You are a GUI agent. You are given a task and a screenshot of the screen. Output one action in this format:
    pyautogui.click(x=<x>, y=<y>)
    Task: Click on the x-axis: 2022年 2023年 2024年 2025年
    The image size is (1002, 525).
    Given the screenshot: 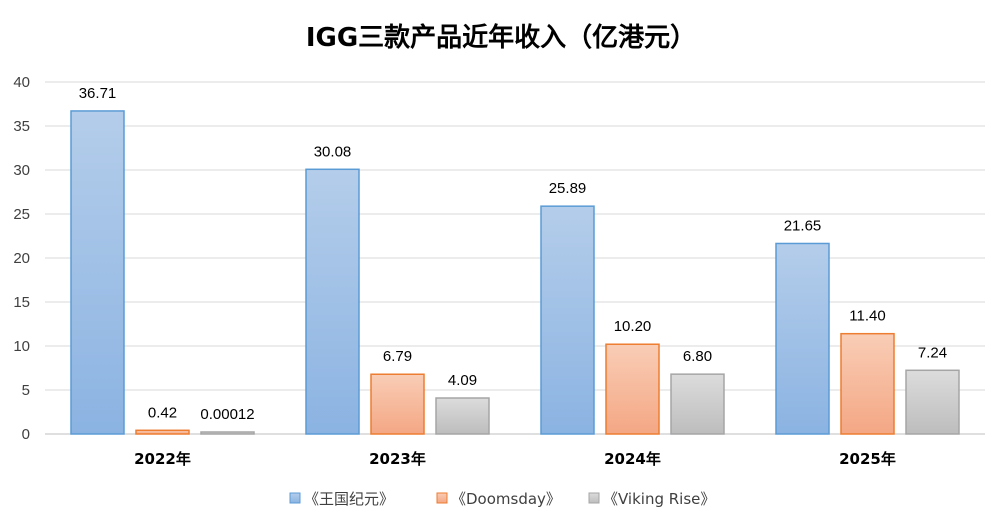 What is the action you would take?
    pyautogui.click(x=515, y=459)
    